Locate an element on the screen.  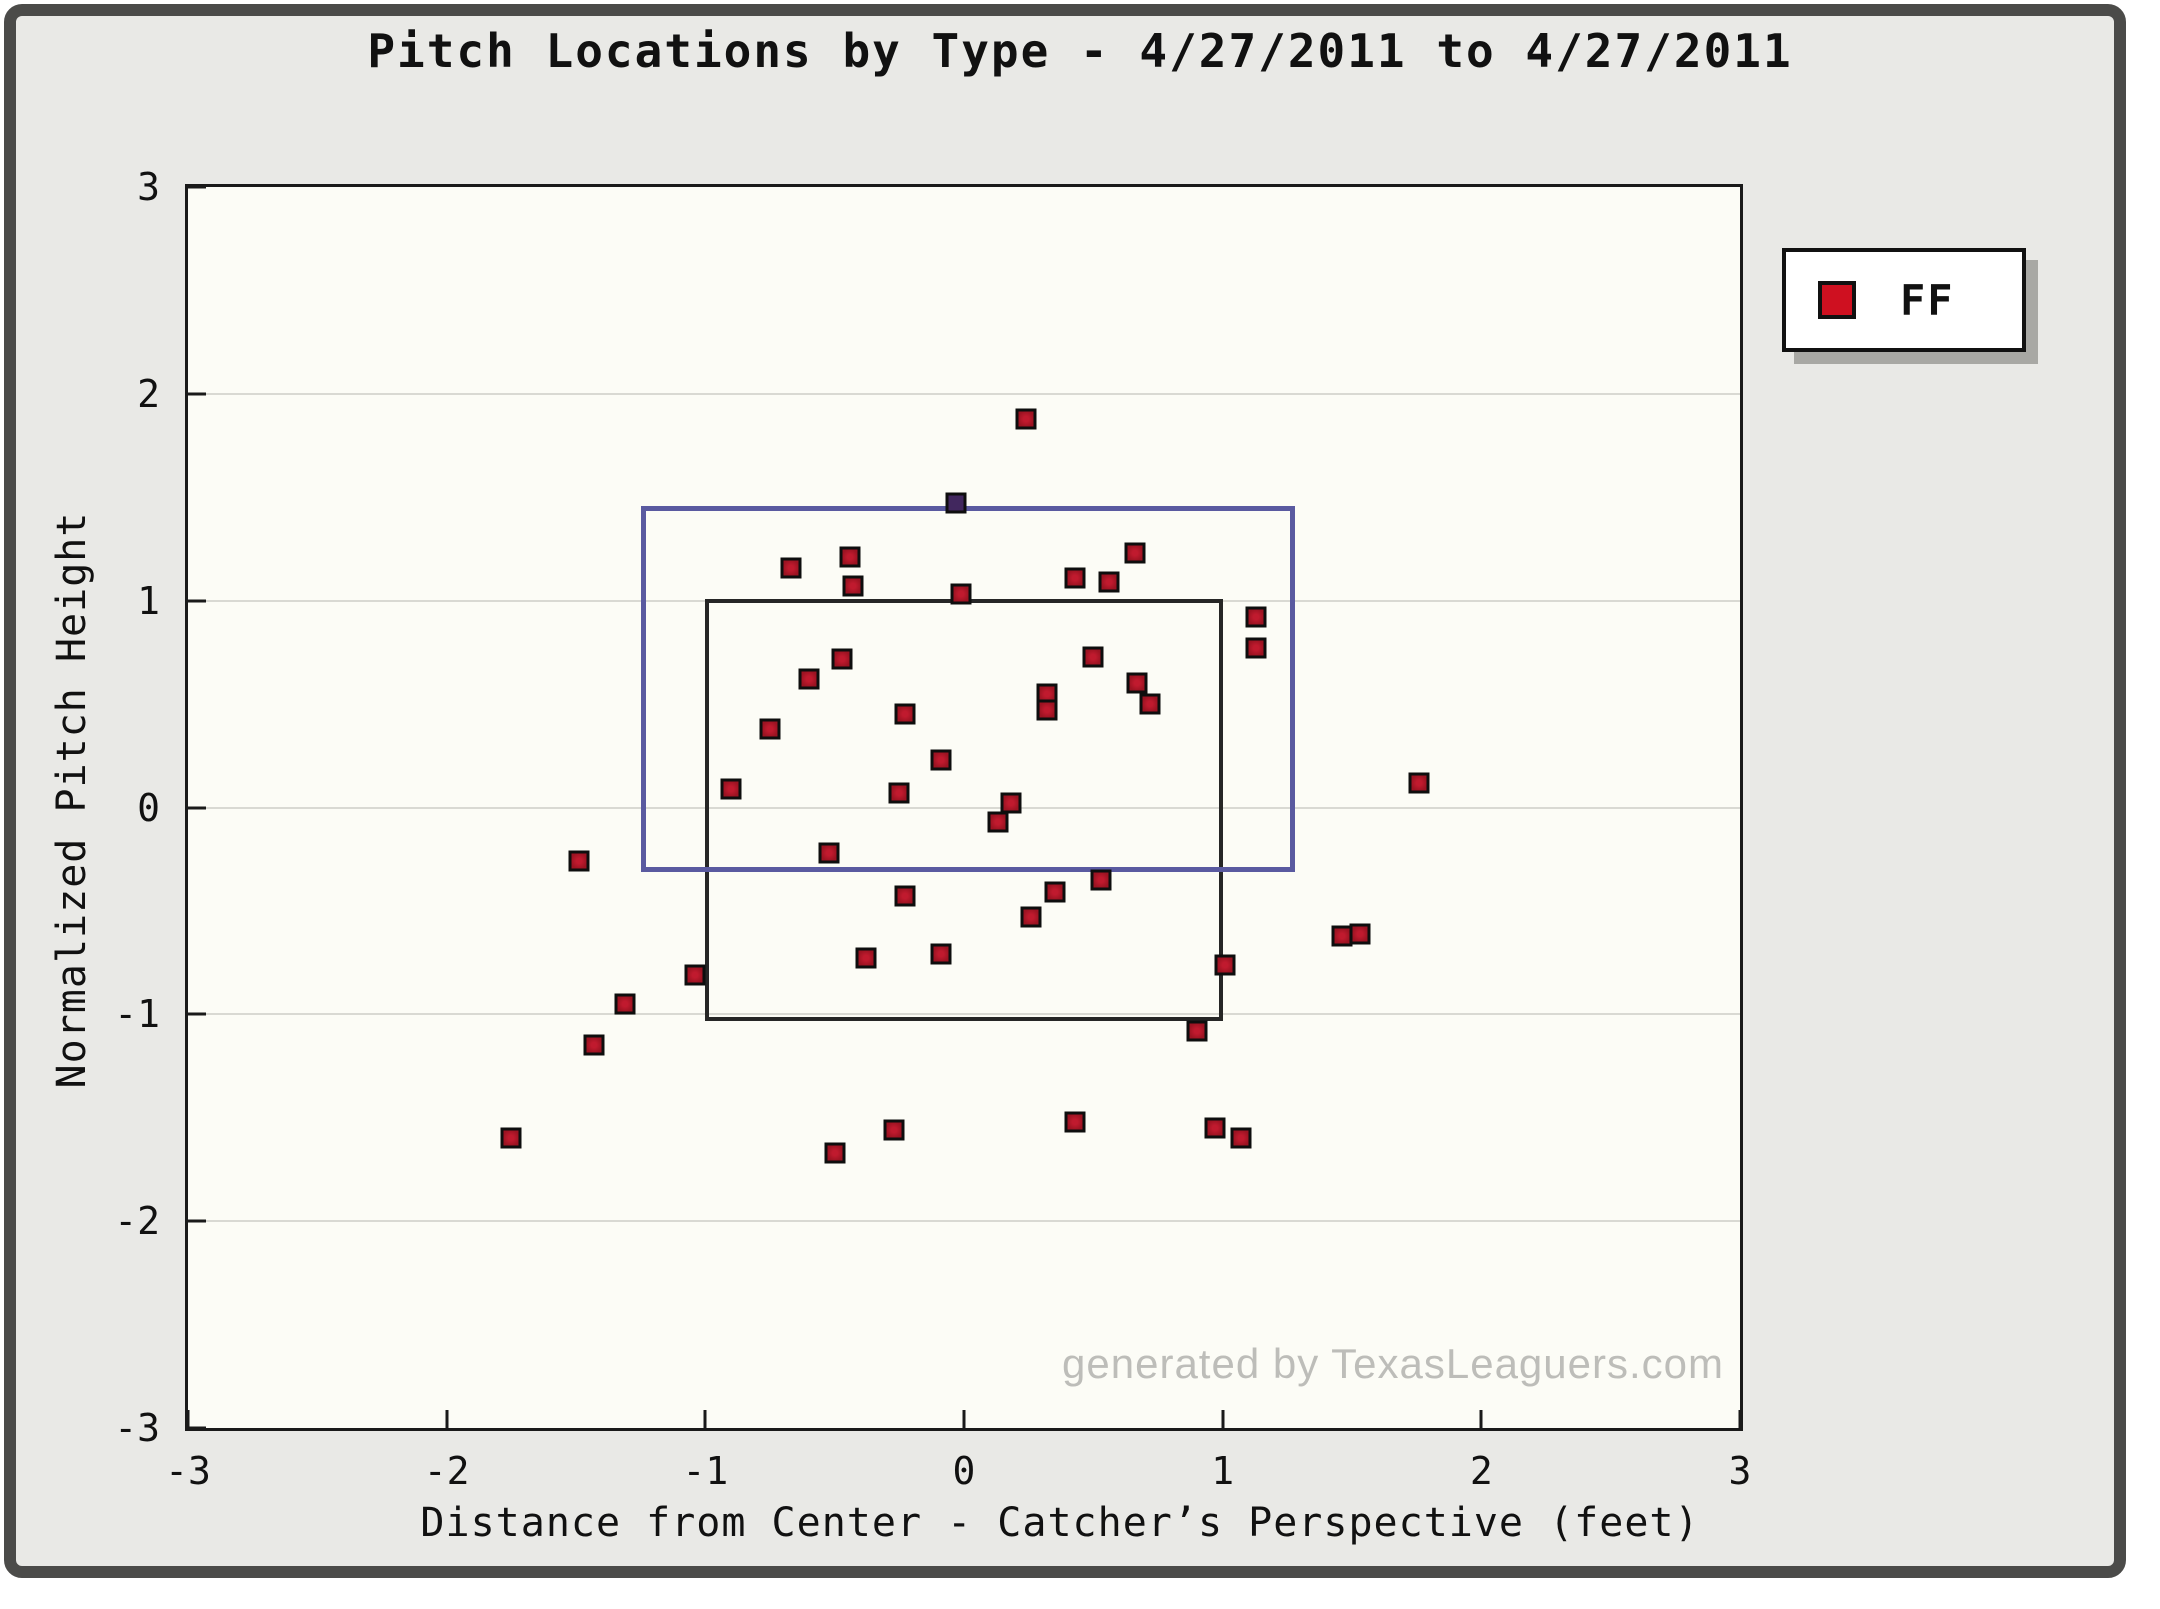
y-tick-label-3: 3 is located at coordinates (148, 187).